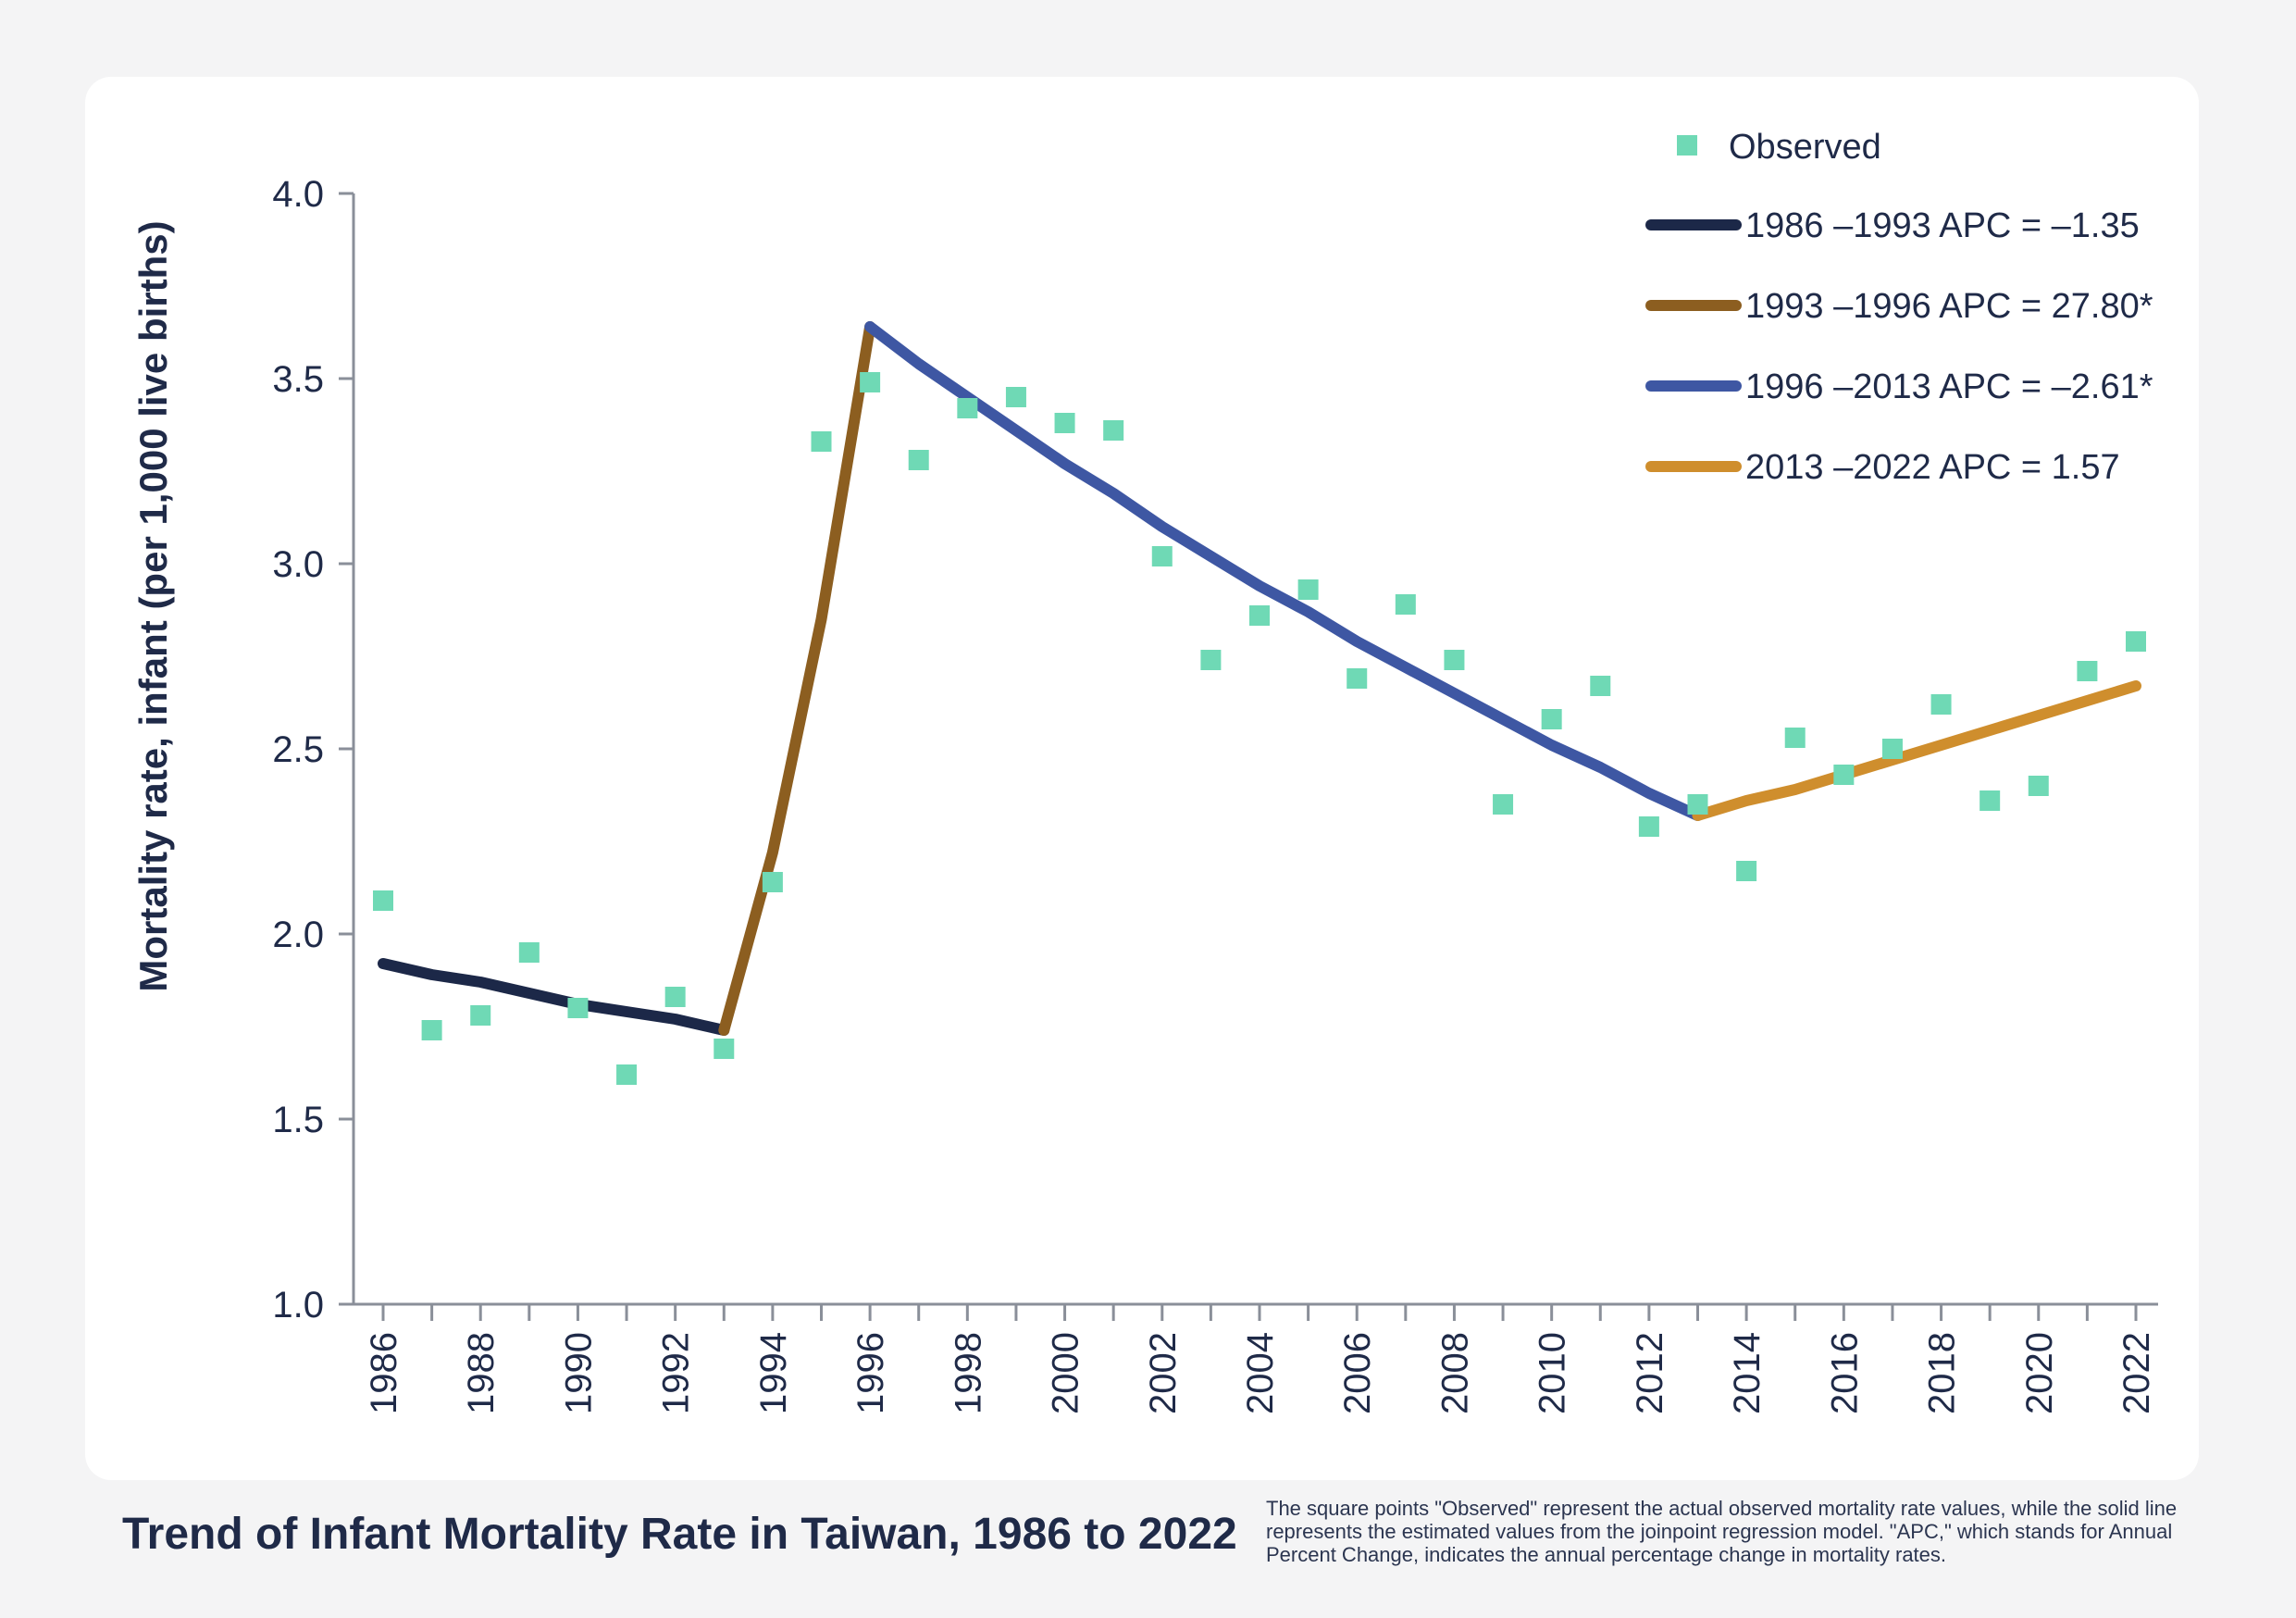 The image size is (2296, 1618). What do you see at coordinates (1687, 145) in the screenshot?
I see `legend-observed-marker` at bounding box center [1687, 145].